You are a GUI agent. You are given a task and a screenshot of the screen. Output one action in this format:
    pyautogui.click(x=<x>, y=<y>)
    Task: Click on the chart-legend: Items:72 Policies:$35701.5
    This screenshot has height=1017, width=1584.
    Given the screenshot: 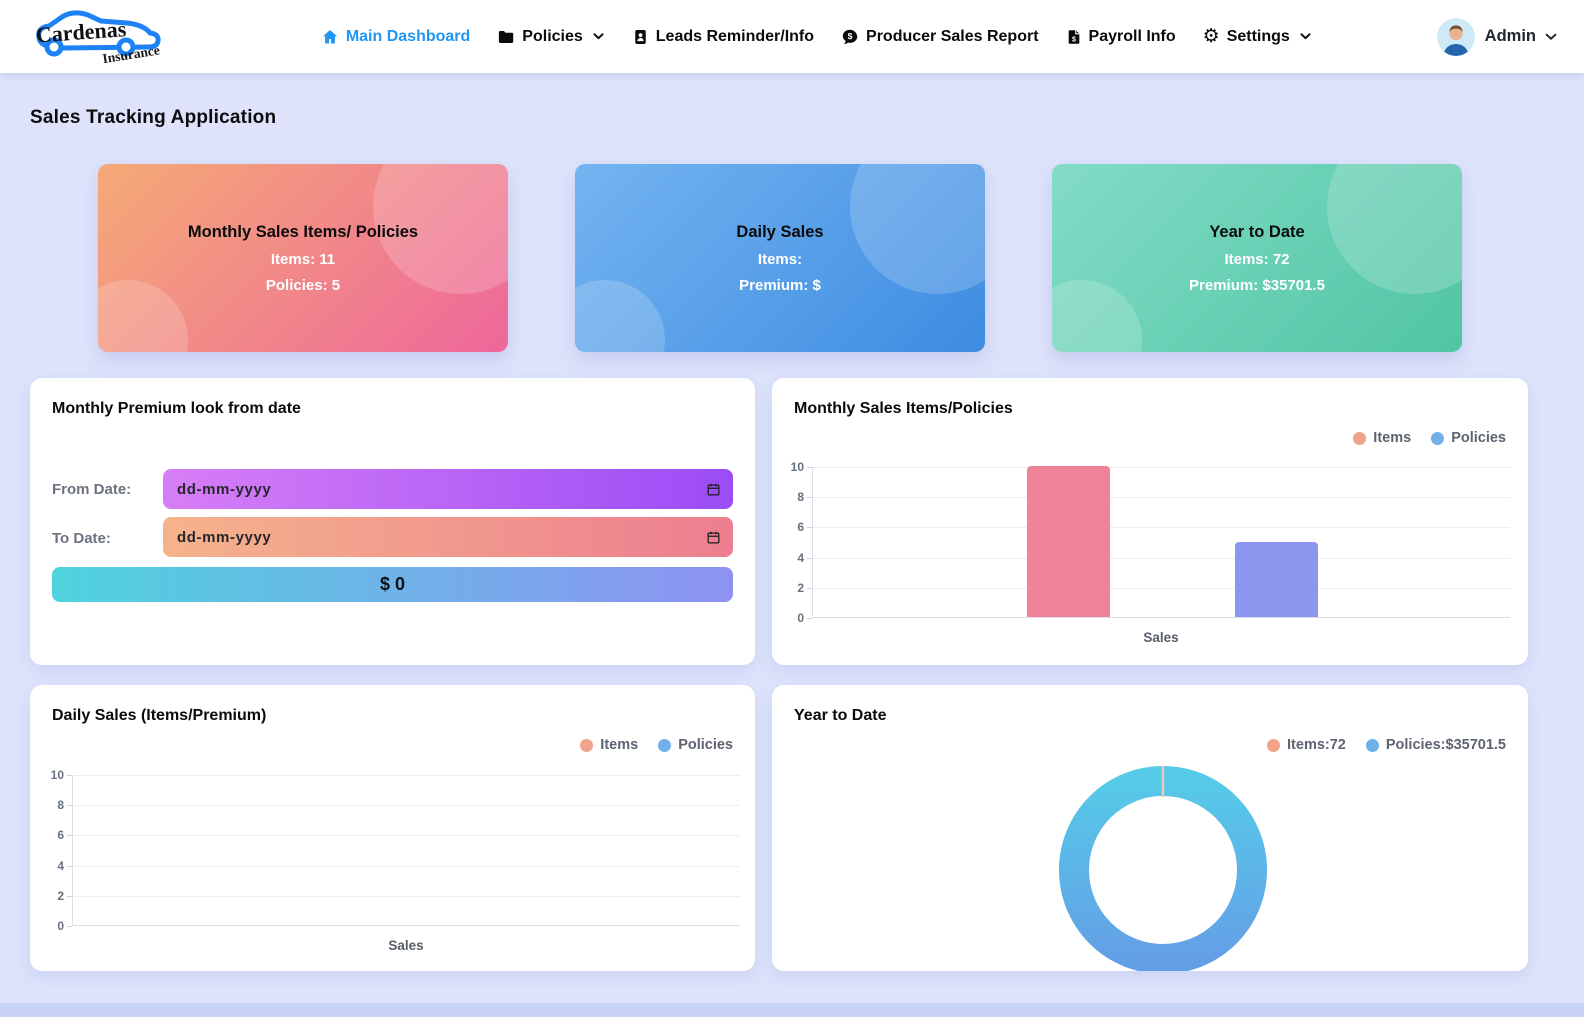 What is the action you would take?
    pyautogui.click(x=1386, y=745)
    